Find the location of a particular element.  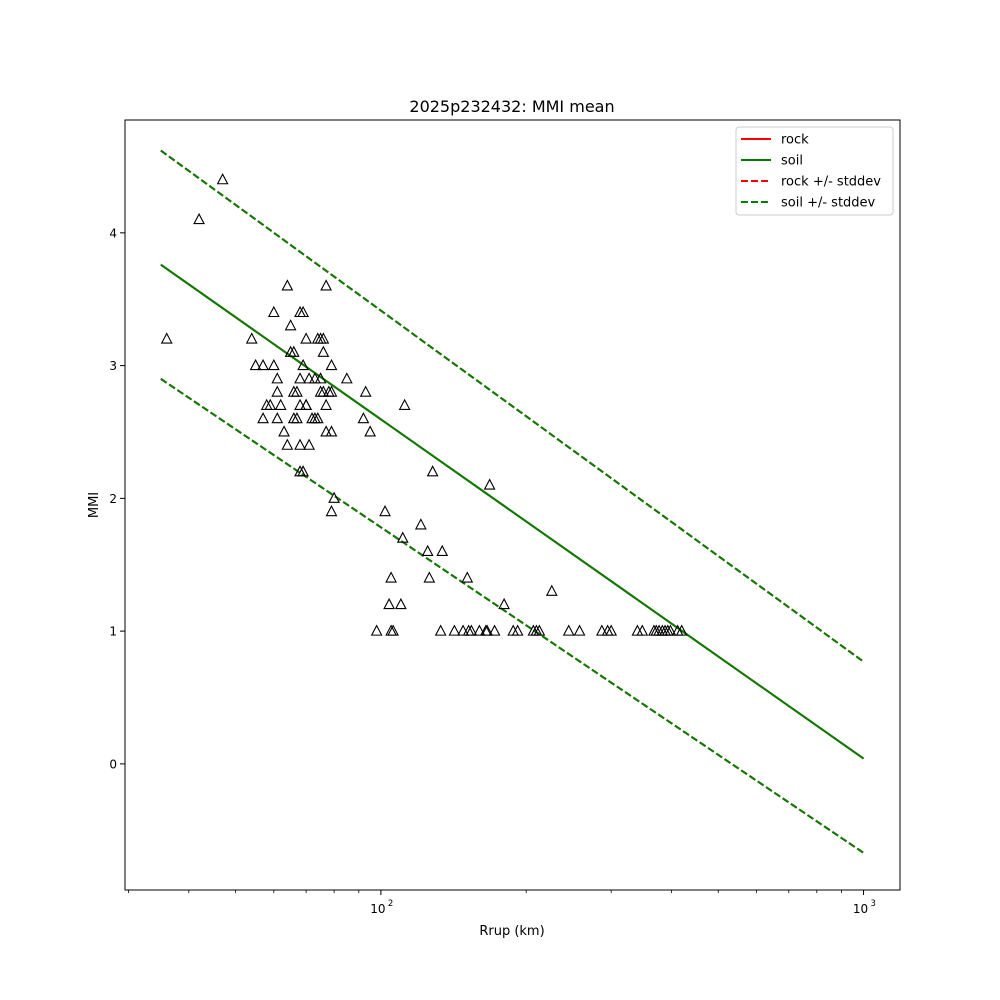

legend-label: soil +/- stddev is located at coordinates (828, 203).